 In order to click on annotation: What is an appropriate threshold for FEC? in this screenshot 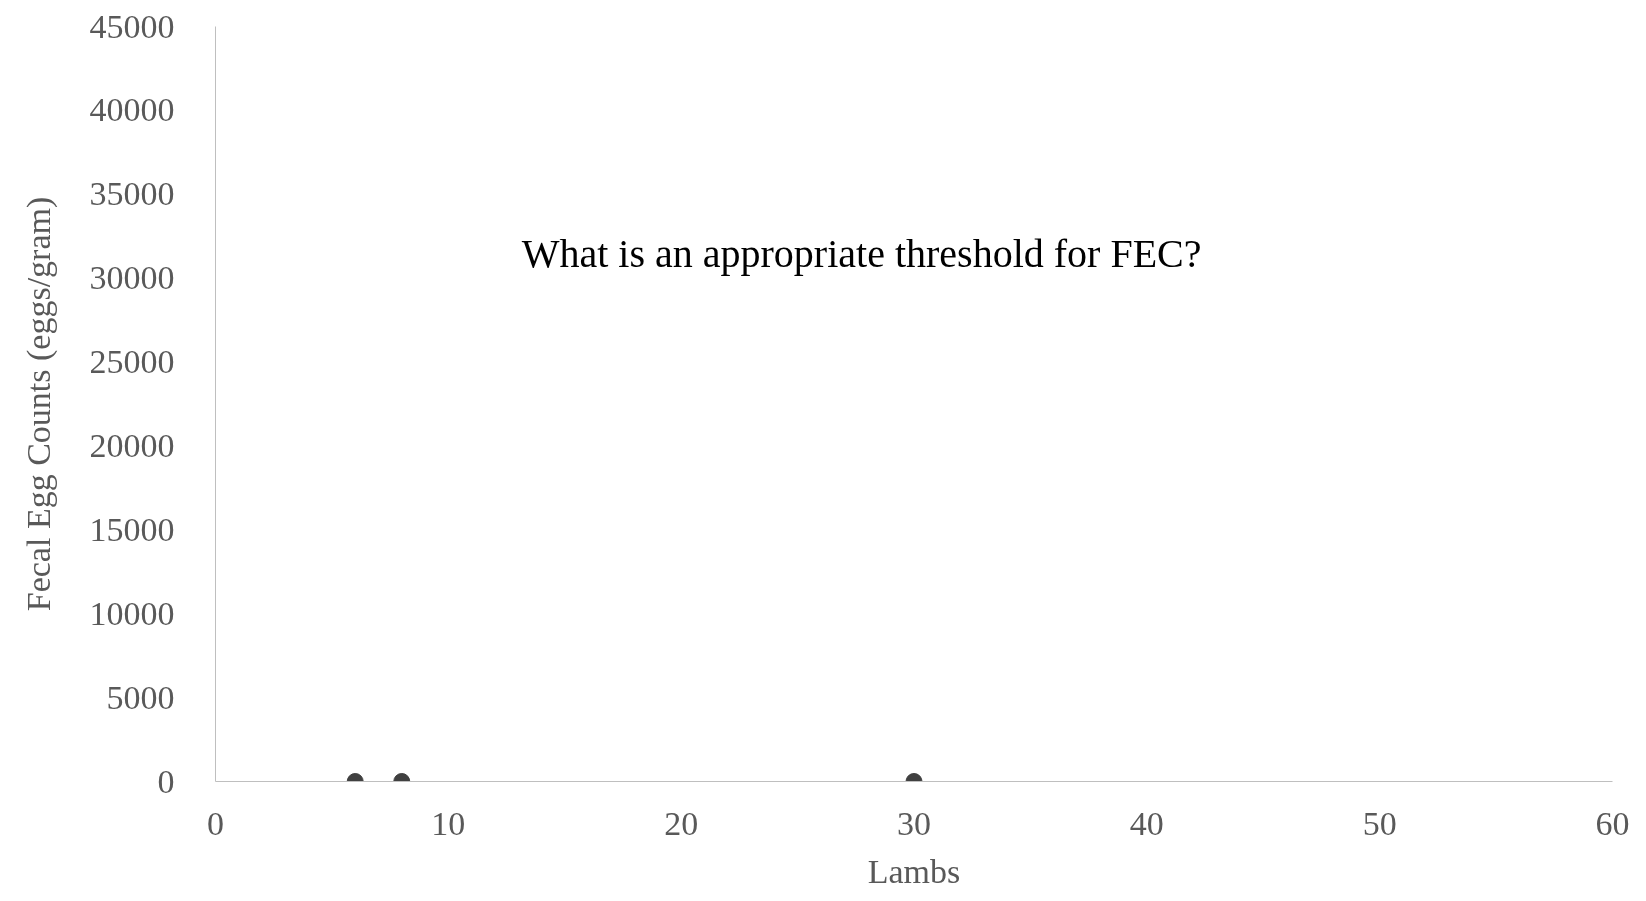, I will do `click(861, 253)`.